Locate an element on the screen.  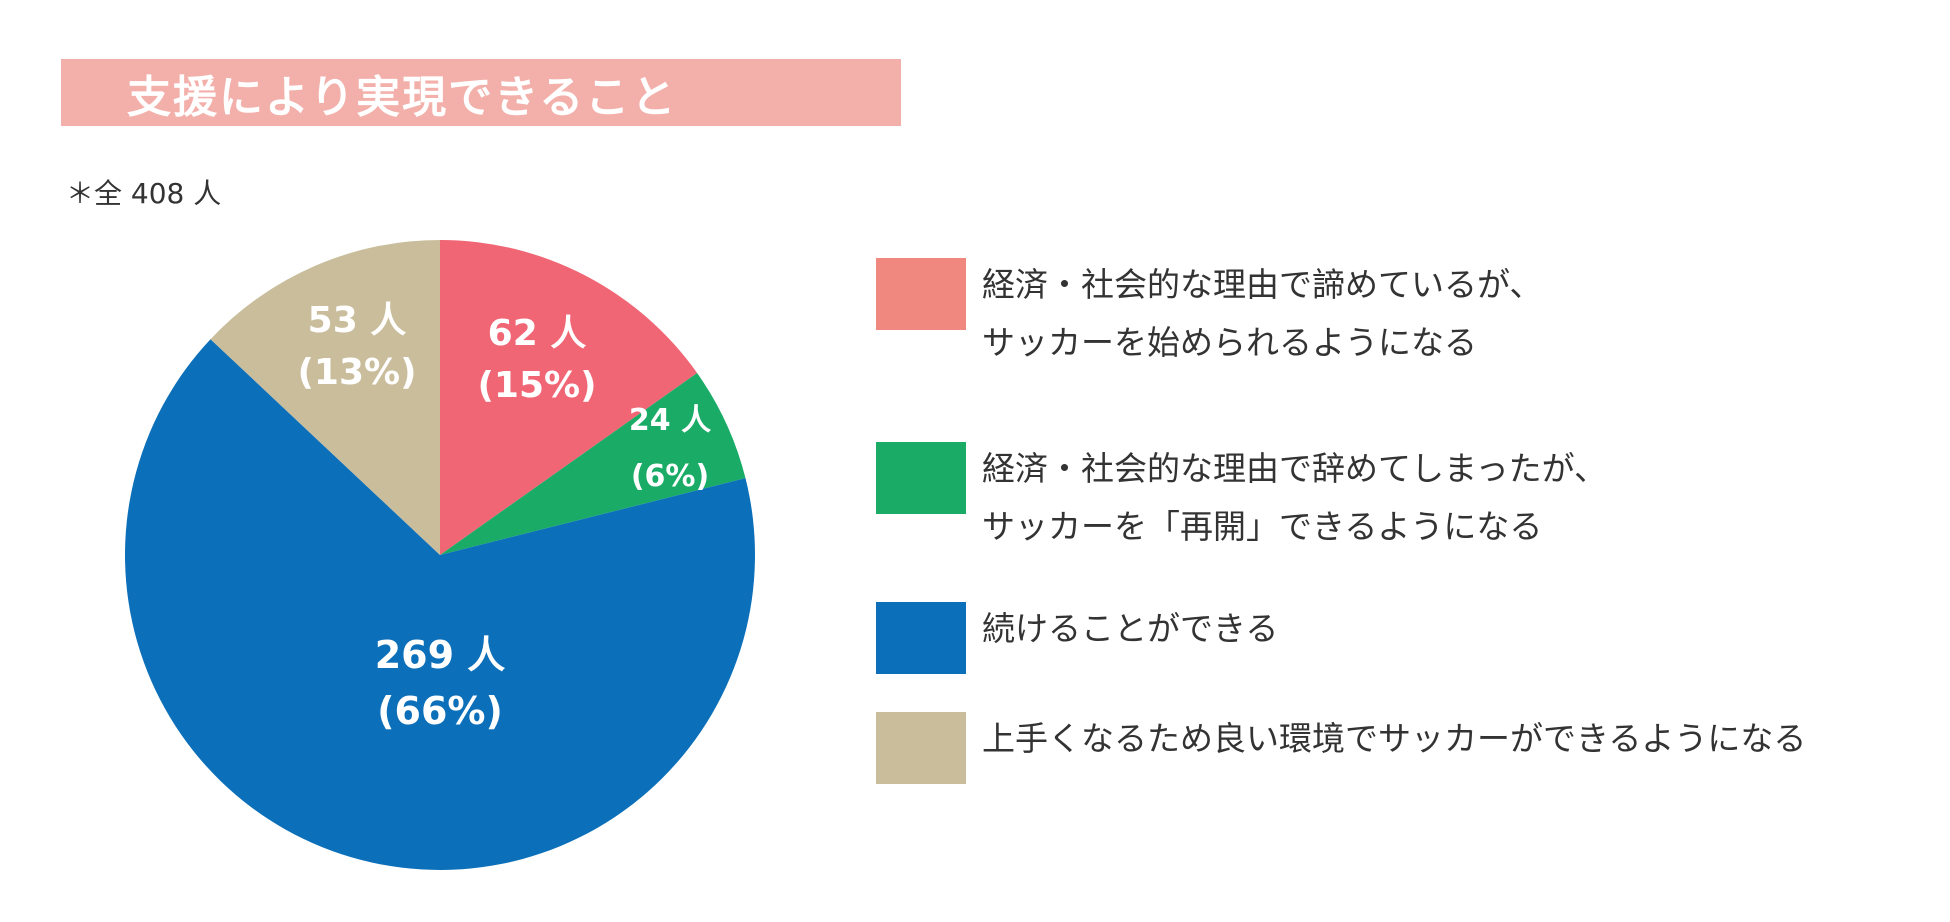
title-bar: 支援により実現できること is located at coordinates (481, 92).